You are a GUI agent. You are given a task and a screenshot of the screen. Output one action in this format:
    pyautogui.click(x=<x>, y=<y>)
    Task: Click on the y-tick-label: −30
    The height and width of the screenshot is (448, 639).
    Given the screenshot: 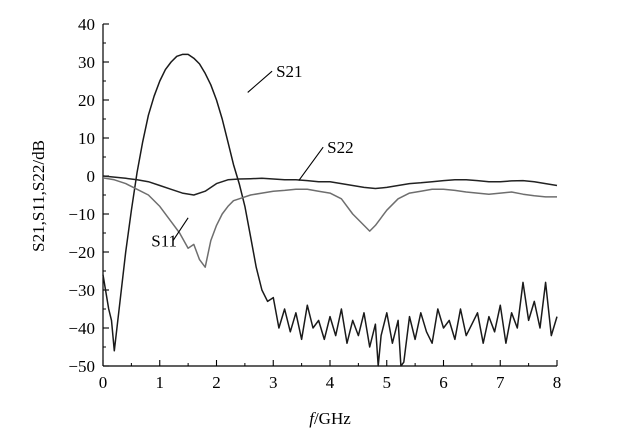 What is the action you would take?
    pyautogui.click(x=81, y=290)
    